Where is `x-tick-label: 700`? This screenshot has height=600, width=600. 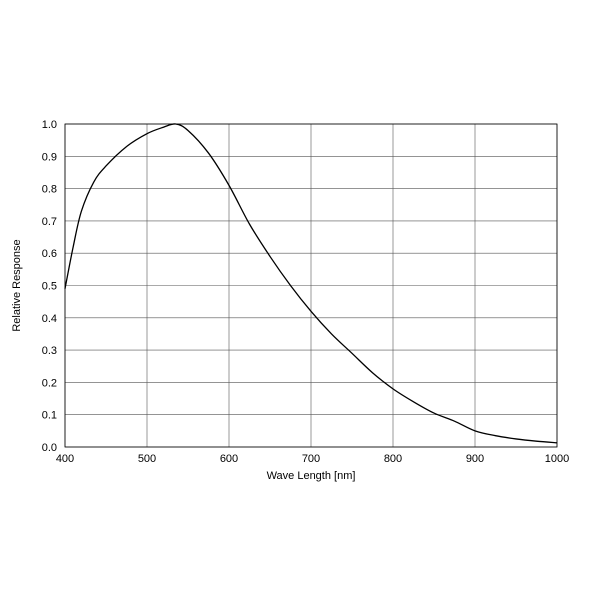
x-tick-label: 700 is located at coordinates (311, 459).